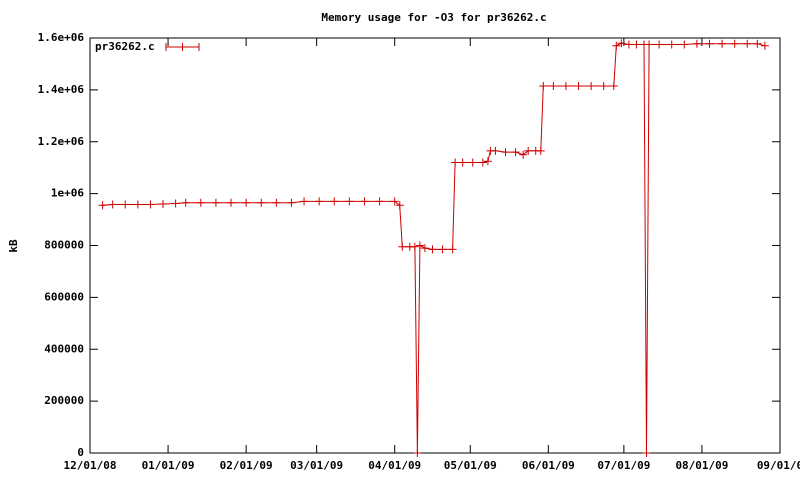 Image resolution: width=800 pixels, height=480 pixels. What do you see at coordinates (64, 245) in the screenshot?
I see `y-tick-label: 800000` at bounding box center [64, 245].